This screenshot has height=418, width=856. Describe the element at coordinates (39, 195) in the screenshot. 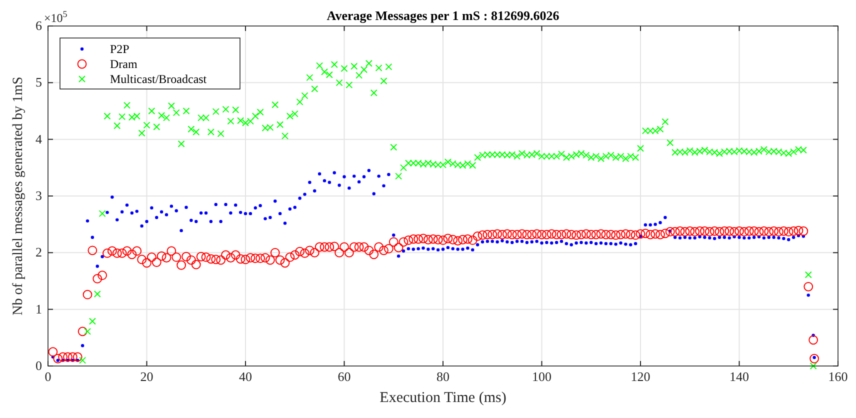

I see `y-tick-label: 3` at that location.